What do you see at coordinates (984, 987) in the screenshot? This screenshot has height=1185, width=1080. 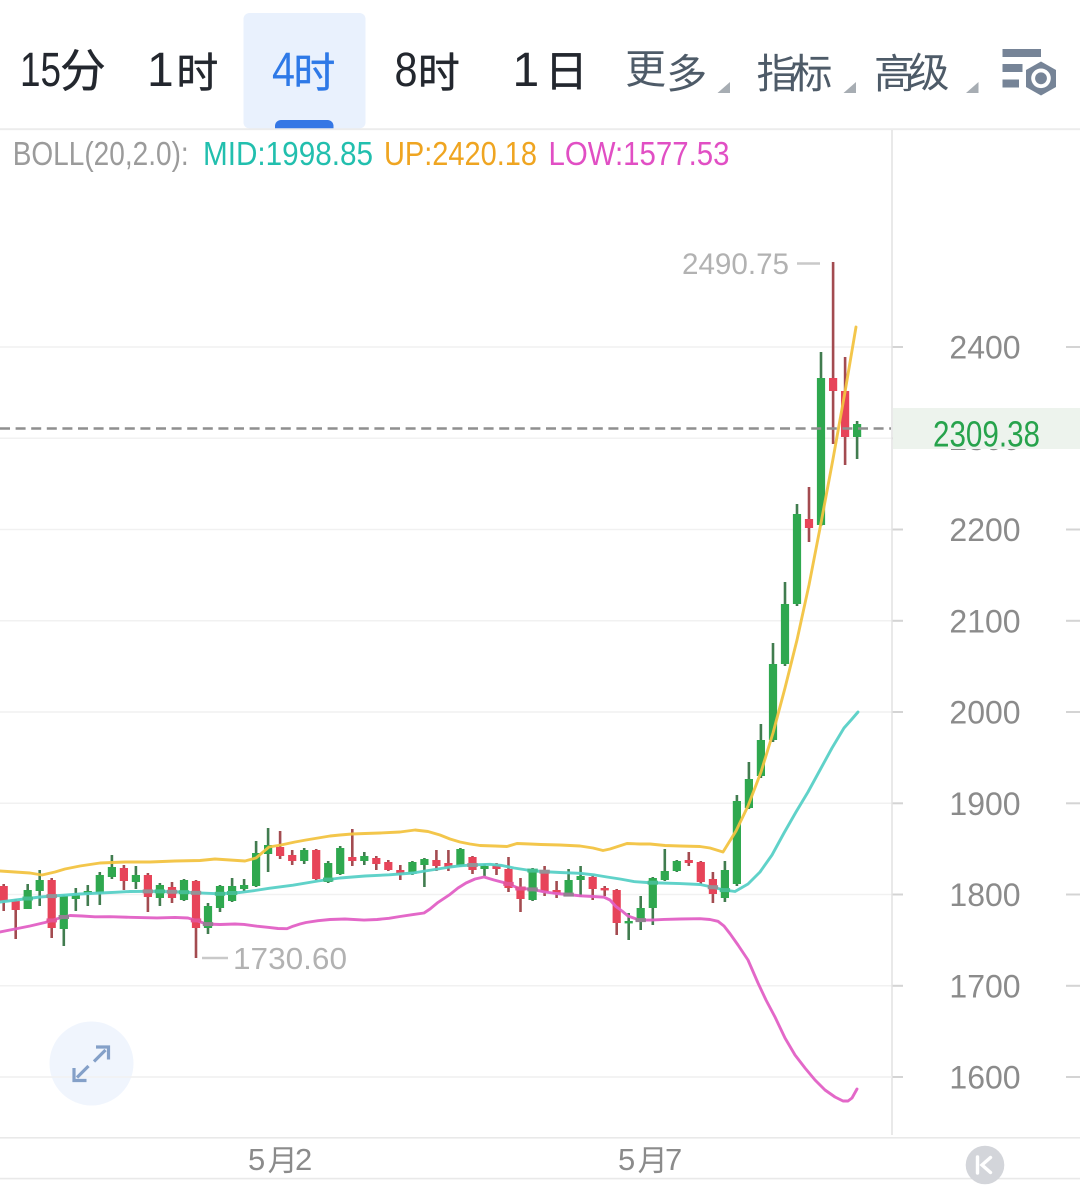 I see `svg-text: 1700` at bounding box center [984, 987].